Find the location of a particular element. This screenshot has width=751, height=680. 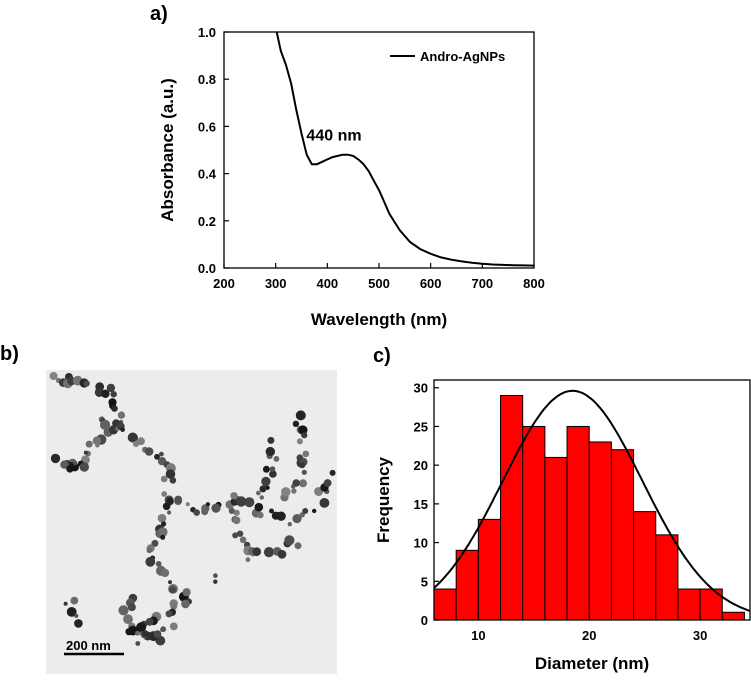

gaussian-fit-line is located at coordinates (592, 500).